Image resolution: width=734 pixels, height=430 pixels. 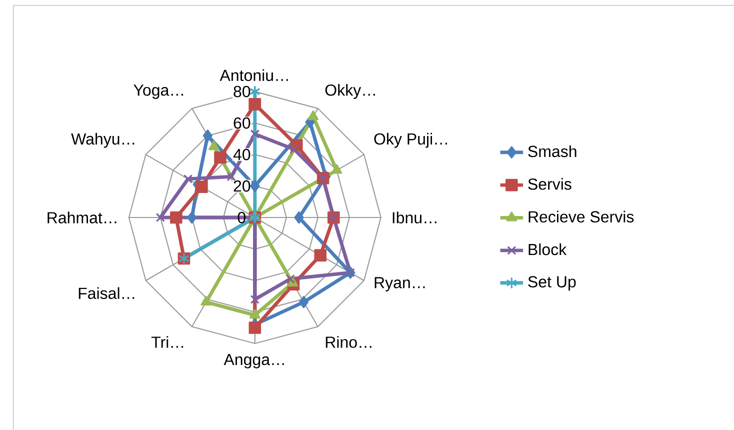 I want to click on legend-label: Block, so click(x=547, y=250).